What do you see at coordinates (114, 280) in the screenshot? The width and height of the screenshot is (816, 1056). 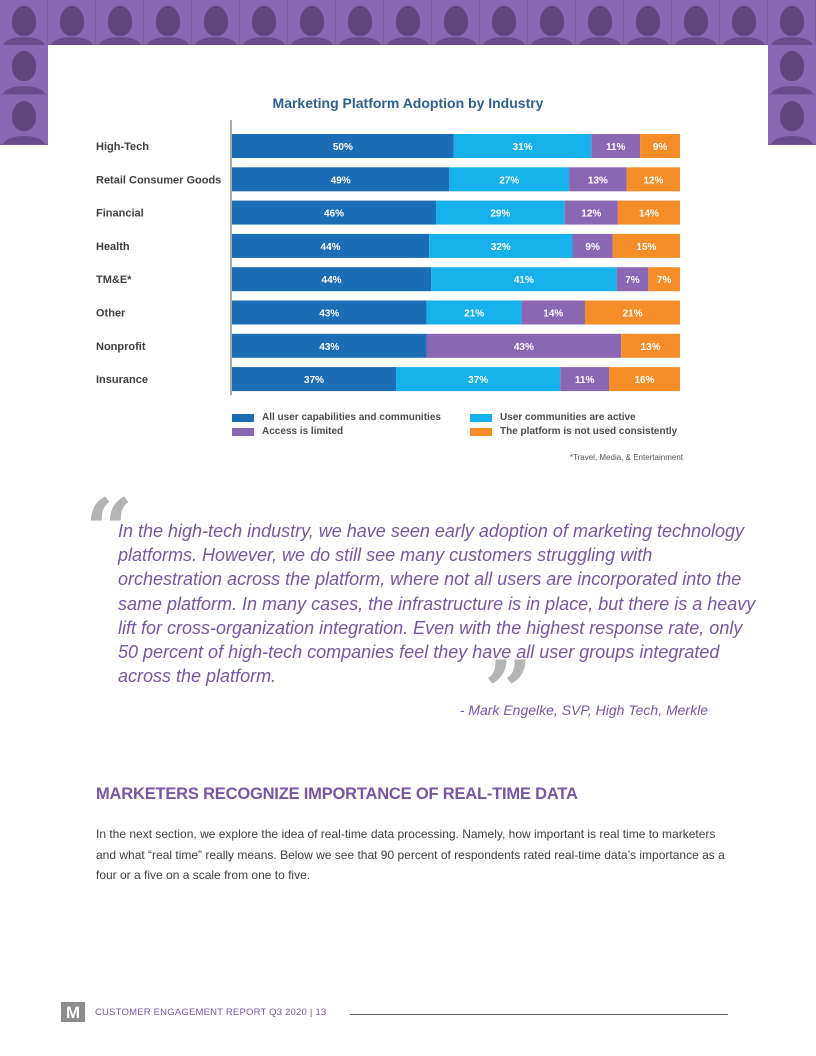 I see `category-label: TM&E*` at bounding box center [114, 280].